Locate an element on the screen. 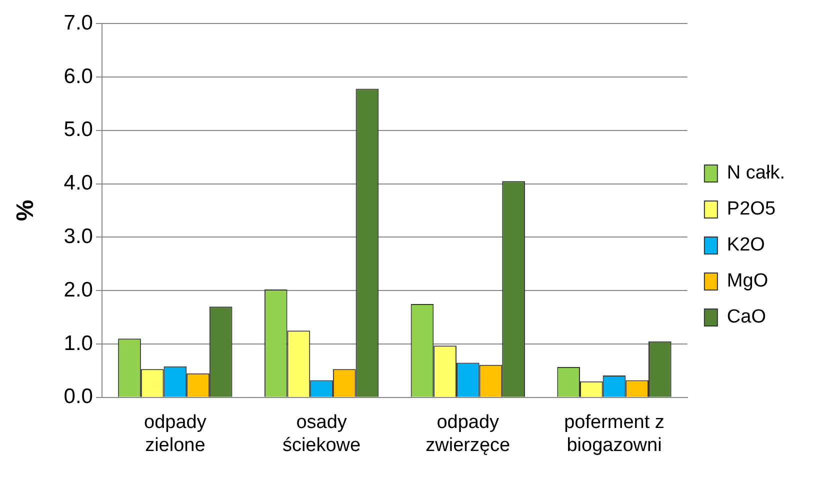 This screenshot has height=479, width=813. y-tick-label: 5.0 is located at coordinates (78, 130).